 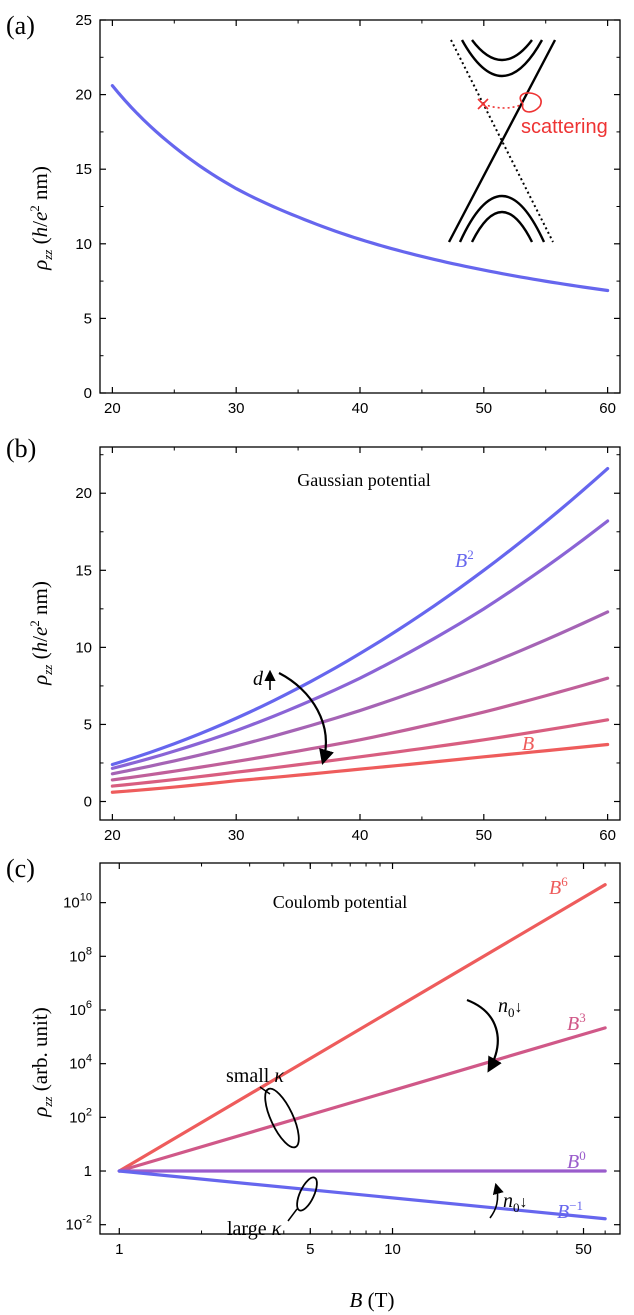 What do you see at coordinates (363, 480) in the screenshot?
I see `panel-b-title: Gaussian potential` at bounding box center [363, 480].